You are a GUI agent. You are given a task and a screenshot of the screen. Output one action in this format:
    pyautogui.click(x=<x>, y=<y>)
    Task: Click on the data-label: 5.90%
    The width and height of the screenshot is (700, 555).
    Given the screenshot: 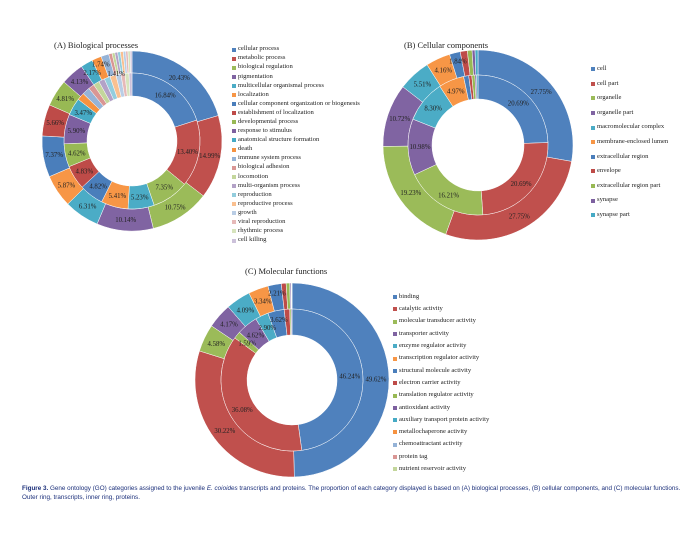 What is the action you would take?
    pyautogui.click(x=77, y=131)
    